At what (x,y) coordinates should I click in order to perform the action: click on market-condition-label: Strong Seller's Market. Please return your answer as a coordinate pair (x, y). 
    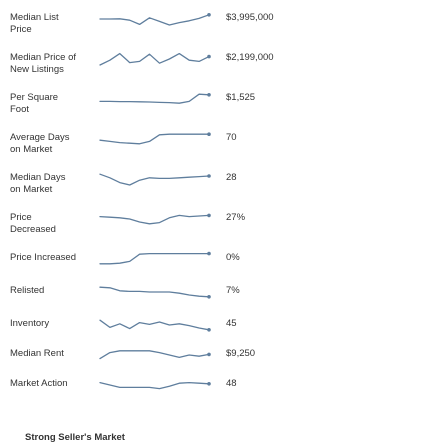
    Looking at the image, I should click on (75, 437).